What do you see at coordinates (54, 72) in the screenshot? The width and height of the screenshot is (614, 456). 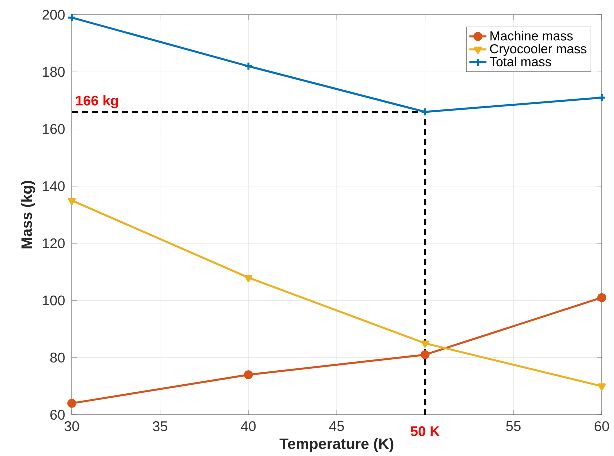 I see `y-tick-label: 180` at bounding box center [54, 72].